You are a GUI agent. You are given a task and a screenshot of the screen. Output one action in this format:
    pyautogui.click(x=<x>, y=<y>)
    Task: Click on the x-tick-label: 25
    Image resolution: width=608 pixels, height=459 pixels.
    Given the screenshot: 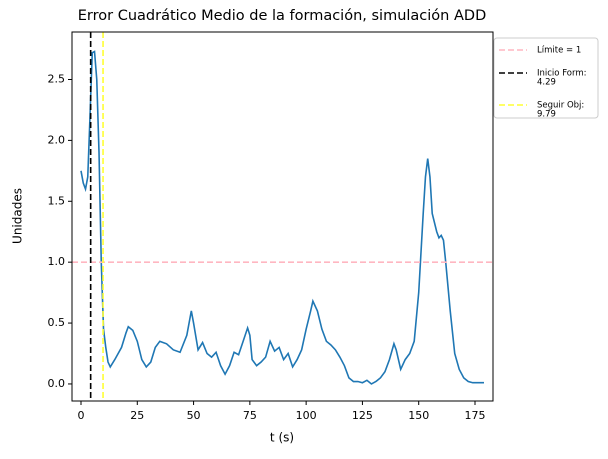 What is the action you would take?
    pyautogui.click(x=137, y=415)
    